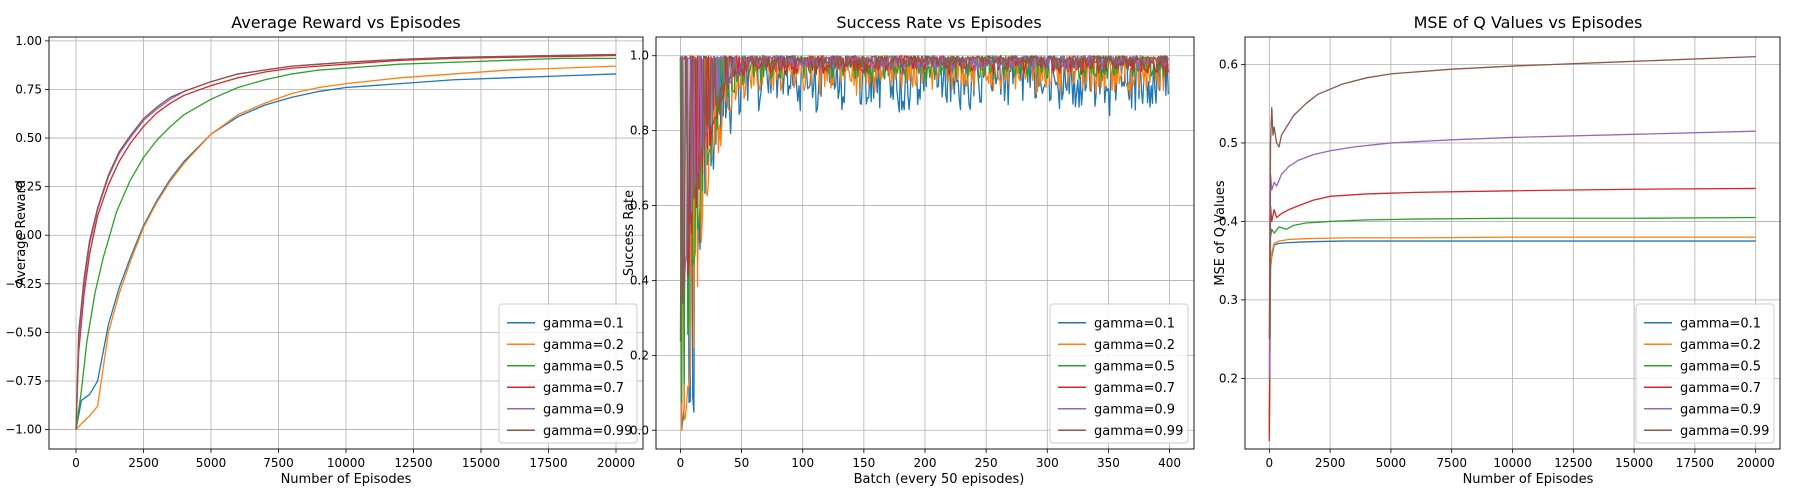  I want to click on success-rate-chart-y-tick-label: 0.4, so click(639, 280).